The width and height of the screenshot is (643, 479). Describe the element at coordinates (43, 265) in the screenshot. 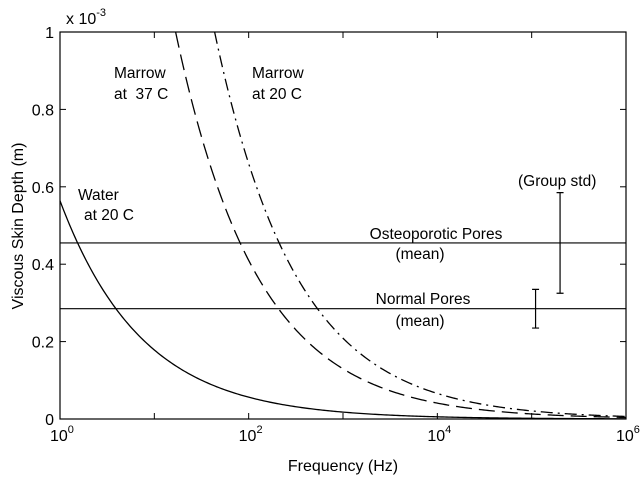

I see `y-tick-label-2: 0.4` at that location.